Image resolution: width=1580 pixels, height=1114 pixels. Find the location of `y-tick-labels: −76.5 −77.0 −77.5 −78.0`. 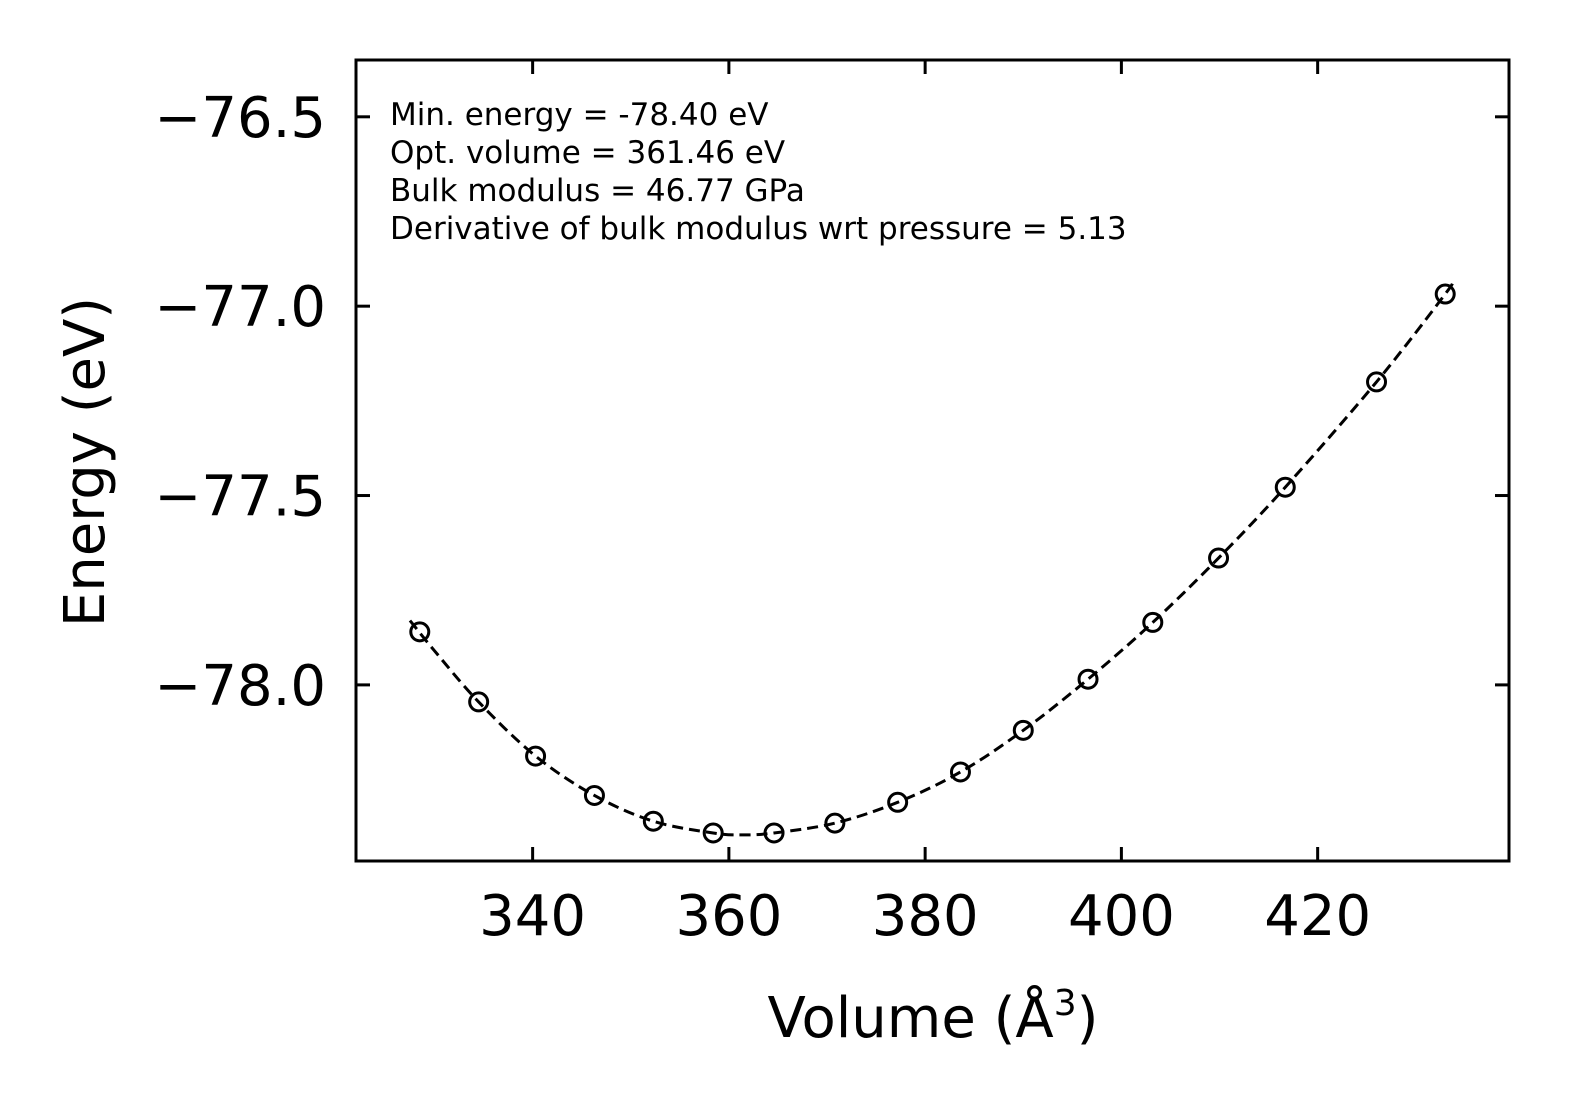

y-tick-labels: −76.5 −77.0 −77.5 −78.0 is located at coordinates (240, 402).